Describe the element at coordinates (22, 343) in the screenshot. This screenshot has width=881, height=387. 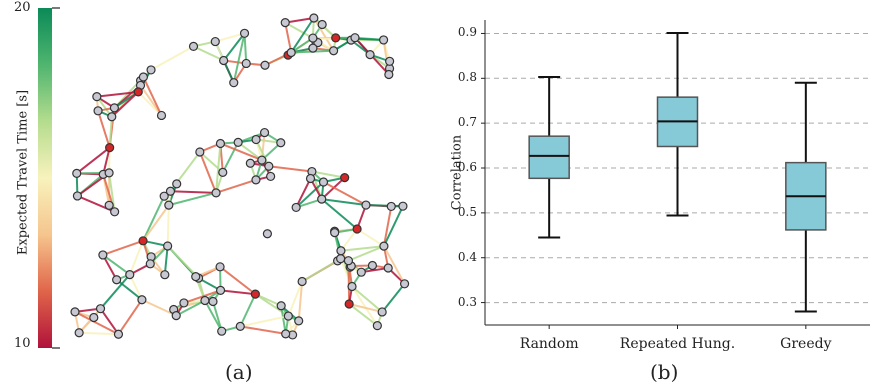
I see `colorbar-min-label: 10` at that location.